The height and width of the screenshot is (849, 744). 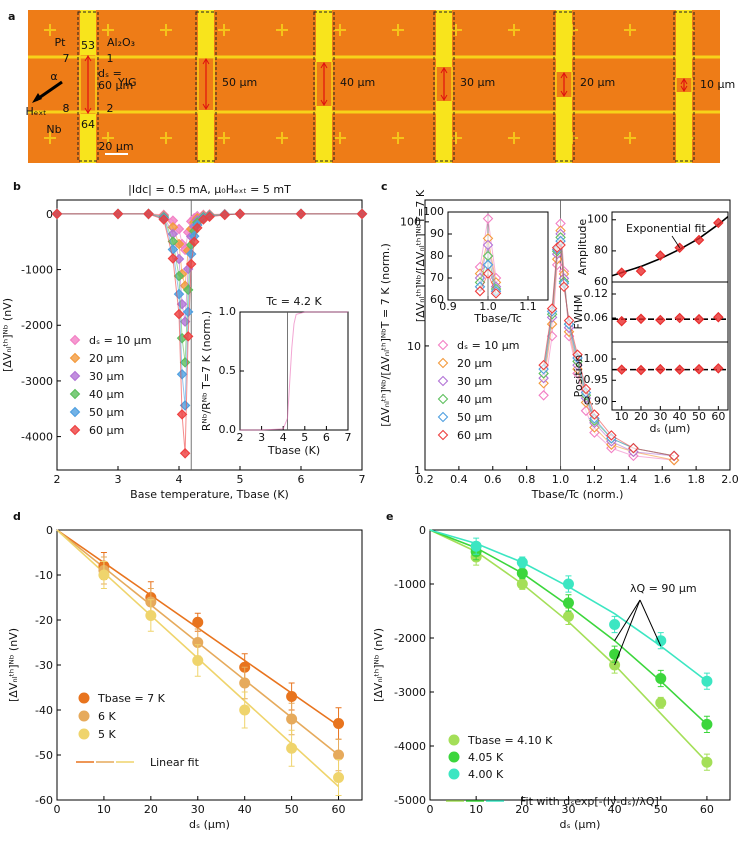 What do you see at coordinates (49, 530) in the screenshot?
I see `y-tick-label: 0` at bounding box center [49, 530].